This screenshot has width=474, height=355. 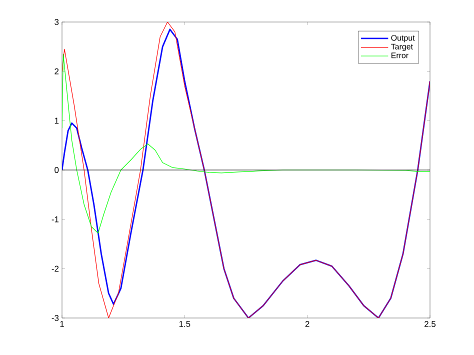 What do you see at coordinates (56, 170) in the screenshot?
I see `y-tick-label: 0` at bounding box center [56, 170].